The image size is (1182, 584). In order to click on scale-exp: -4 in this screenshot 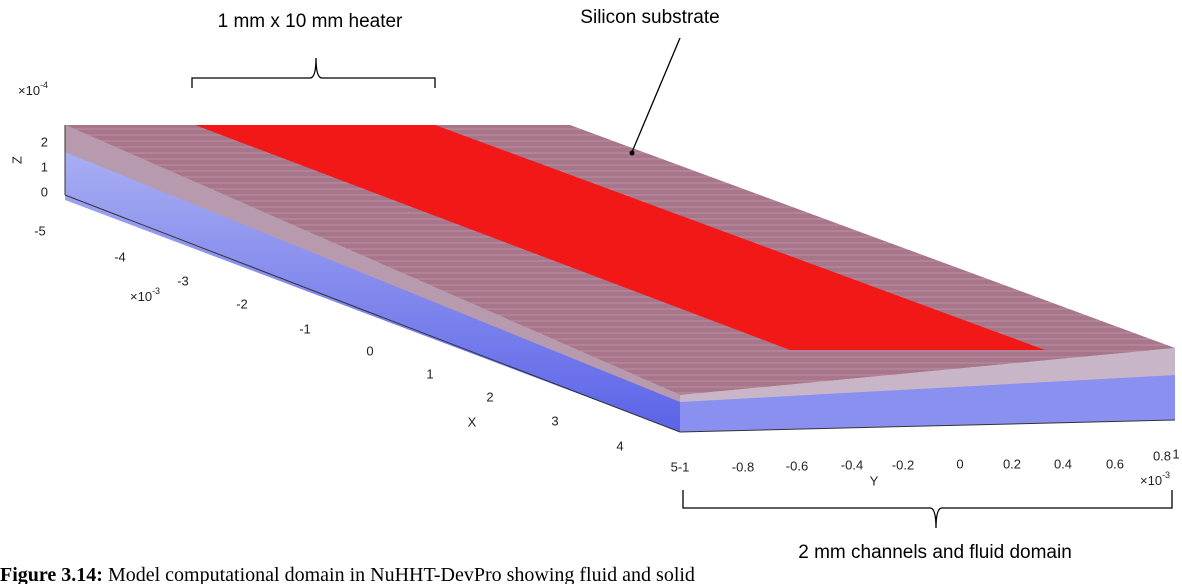, I will do `click(44, 85)`.